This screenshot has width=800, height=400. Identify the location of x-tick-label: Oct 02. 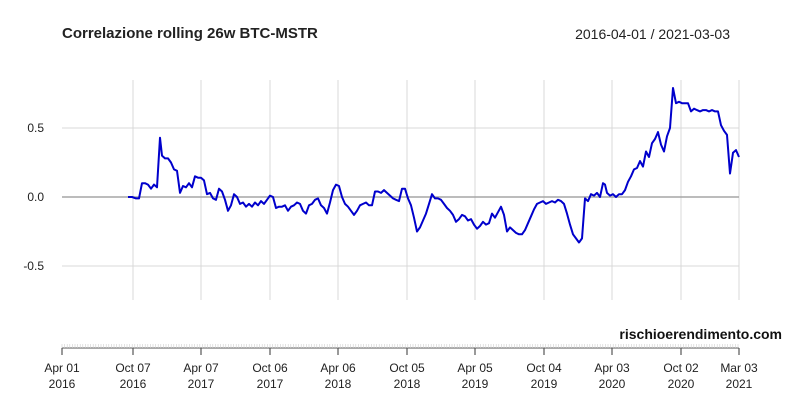
(681, 368).